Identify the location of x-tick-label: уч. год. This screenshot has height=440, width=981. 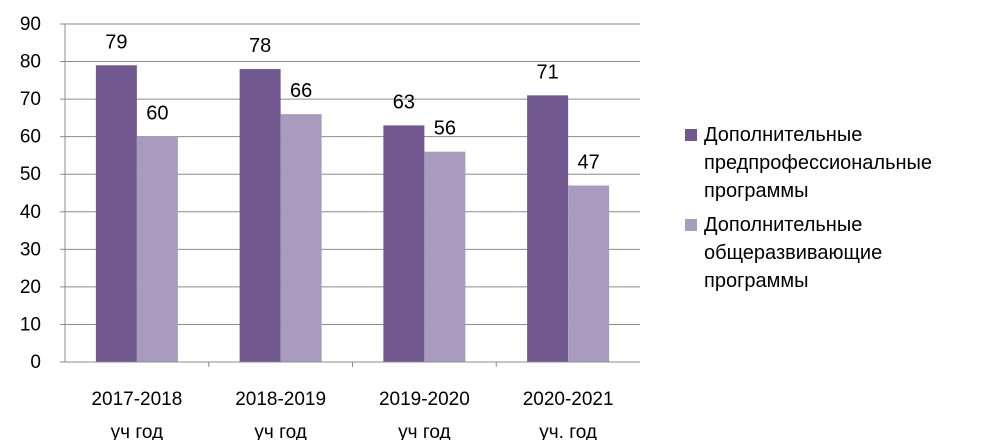
(568, 431).